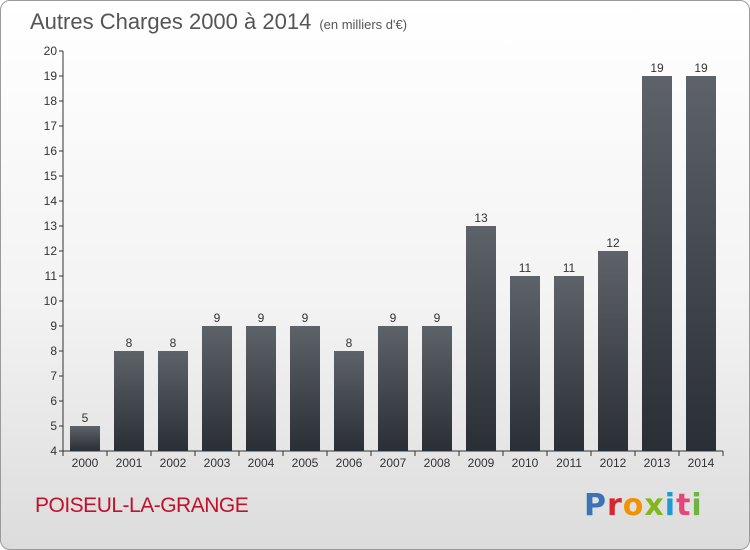 This screenshot has width=750, height=550. I want to click on x-tick-label: 2005, so click(305, 463).